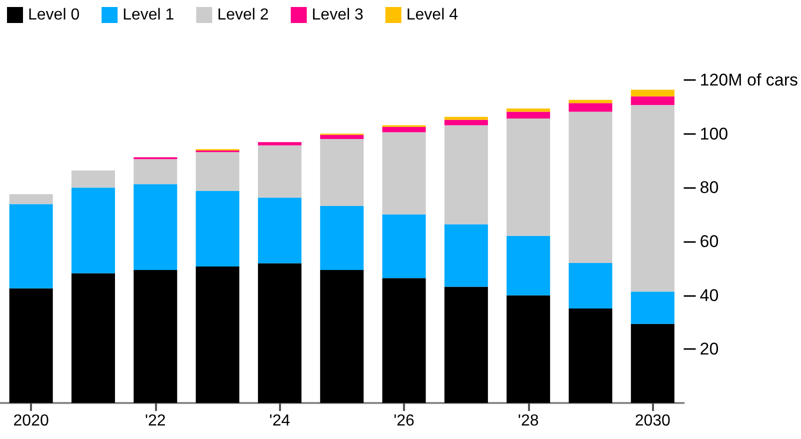 Image resolution: width=801 pixels, height=439 pixels. I want to click on x-tick-label: 2030, so click(652, 421).